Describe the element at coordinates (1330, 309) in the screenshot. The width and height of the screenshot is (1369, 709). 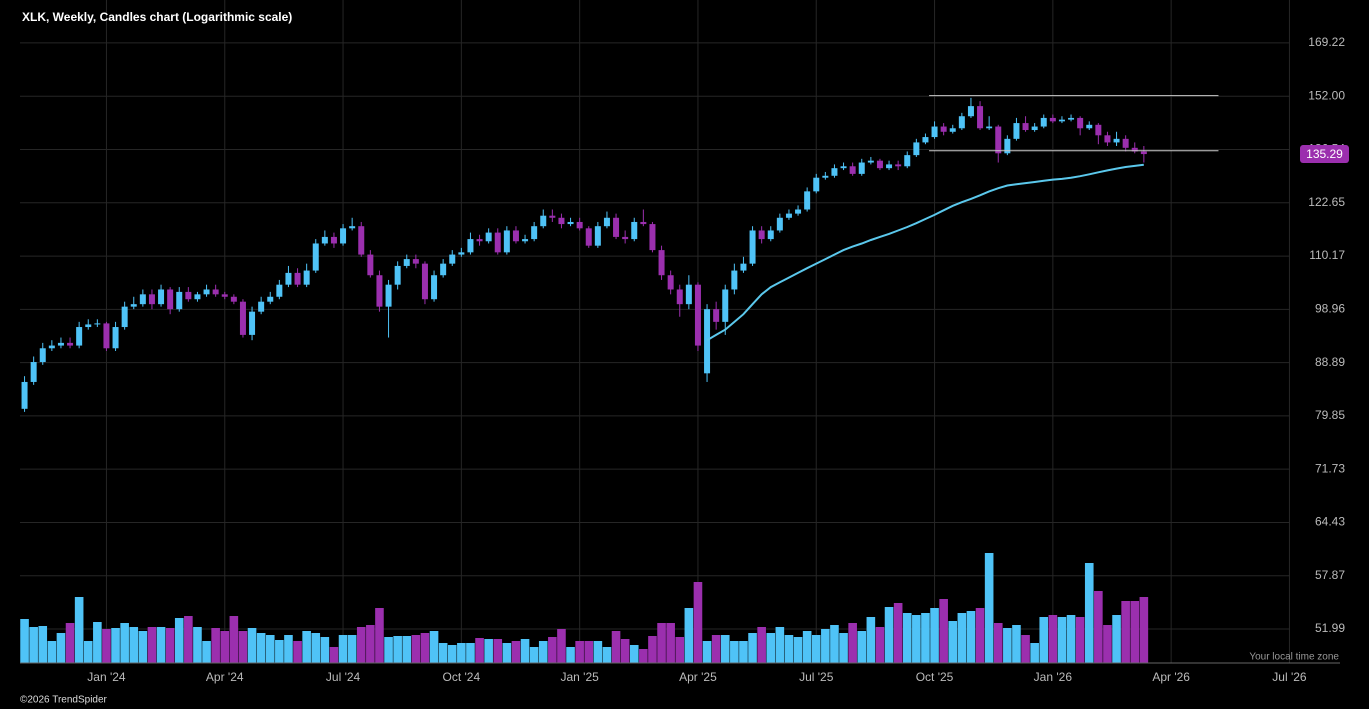
I see `y-tick-label: 98.96` at that location.